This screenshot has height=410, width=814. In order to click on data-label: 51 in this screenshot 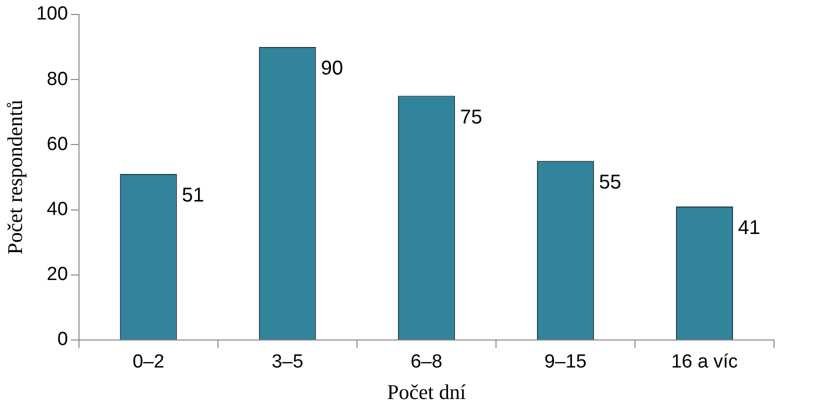, I will do `click(193, 195)`.